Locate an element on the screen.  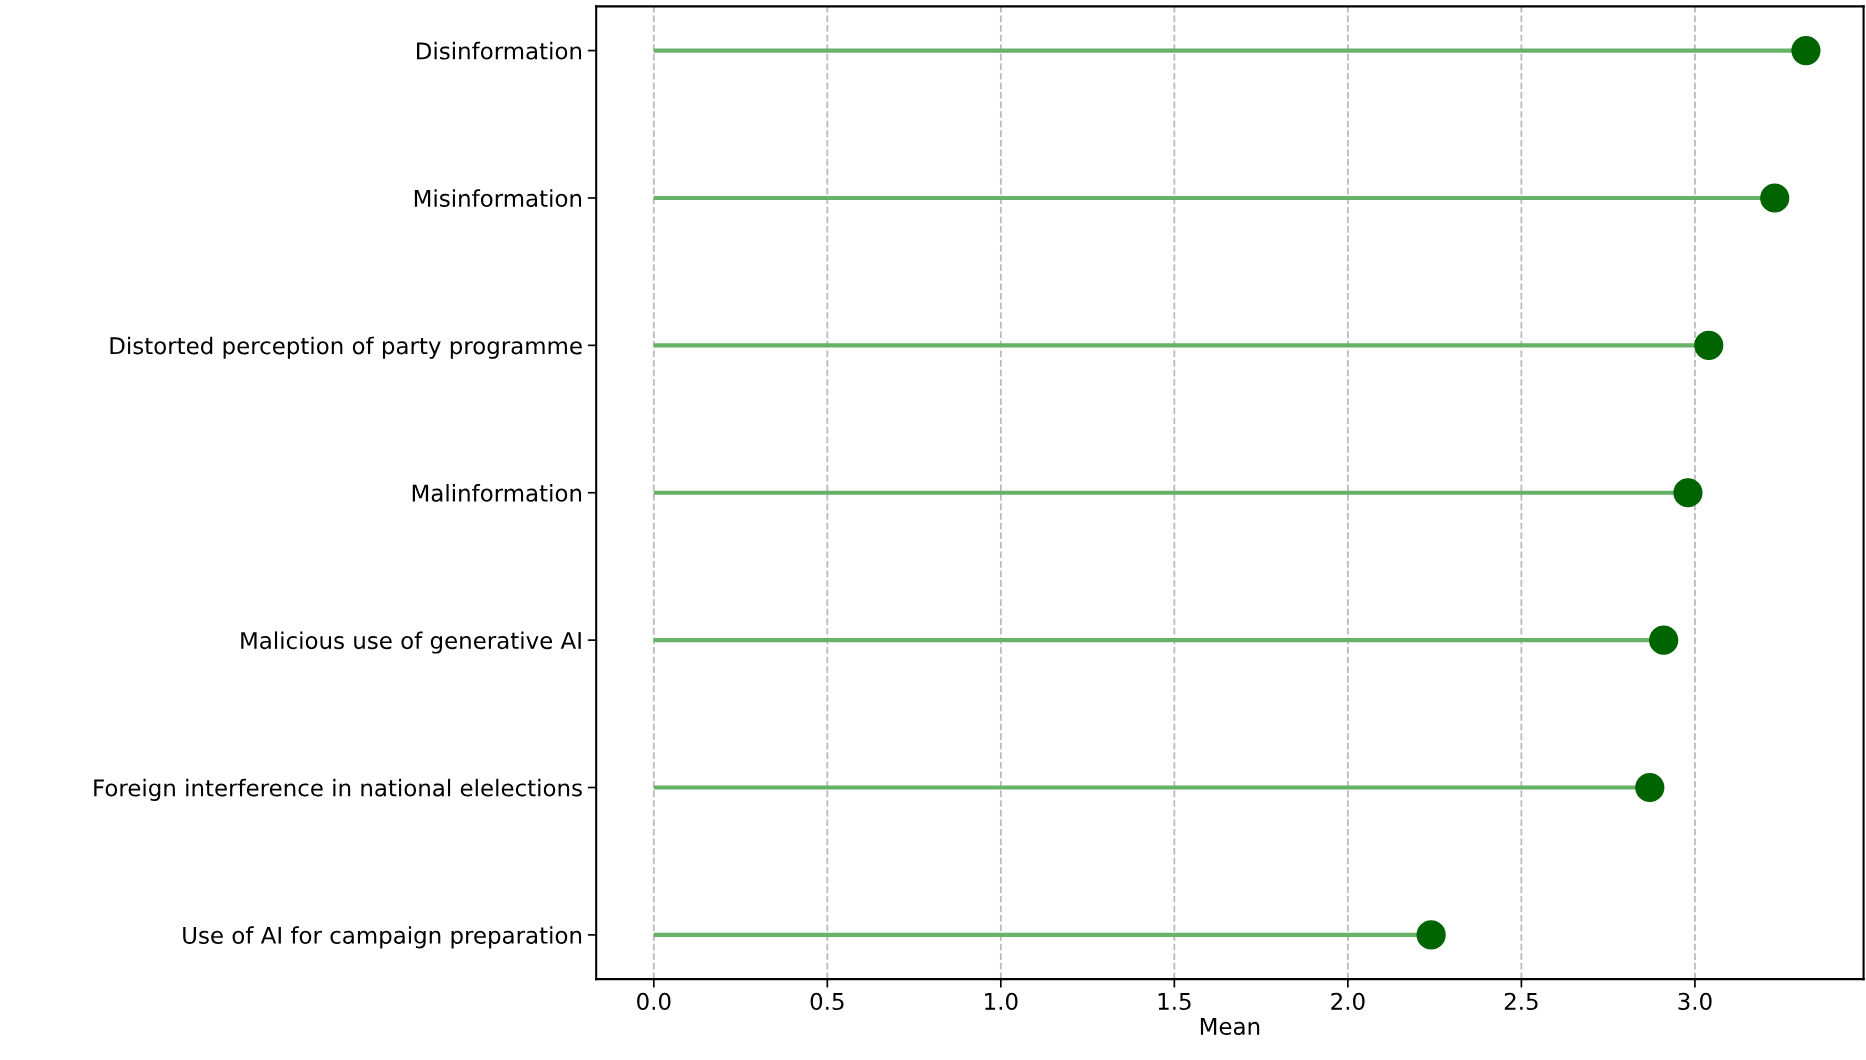
y-tick-label: Foreign interference in national elelections is located at coordinates (338, 789).